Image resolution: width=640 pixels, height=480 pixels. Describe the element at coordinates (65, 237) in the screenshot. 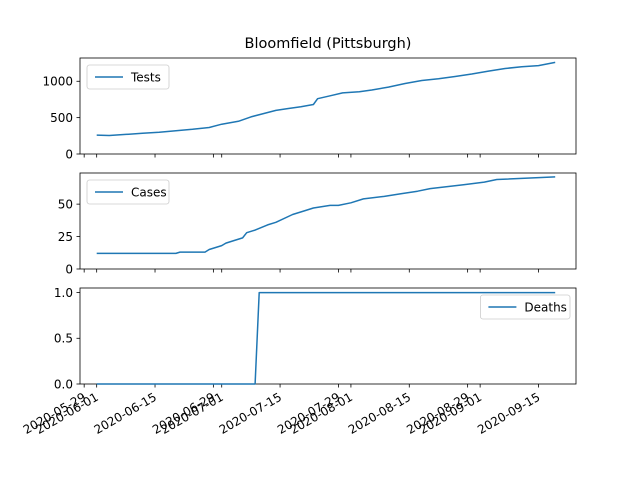

I see `y-tick-label: 25` at that location.